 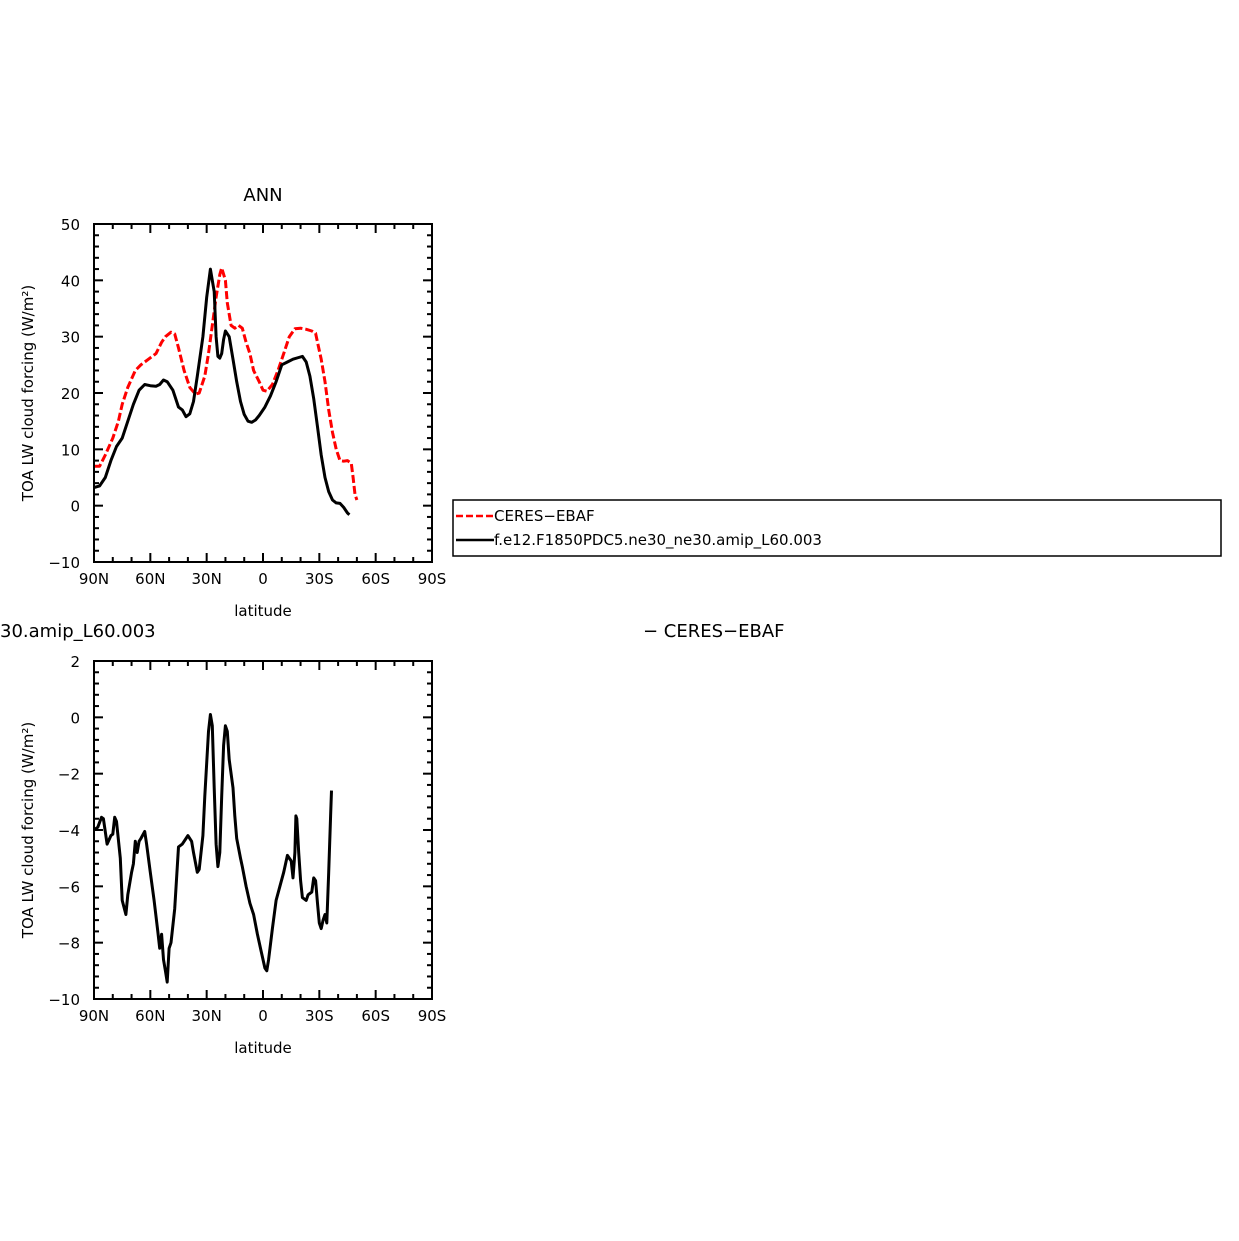 I want to click on bottom-panel-xlabel: latitude, so click(x=263, y=1048).